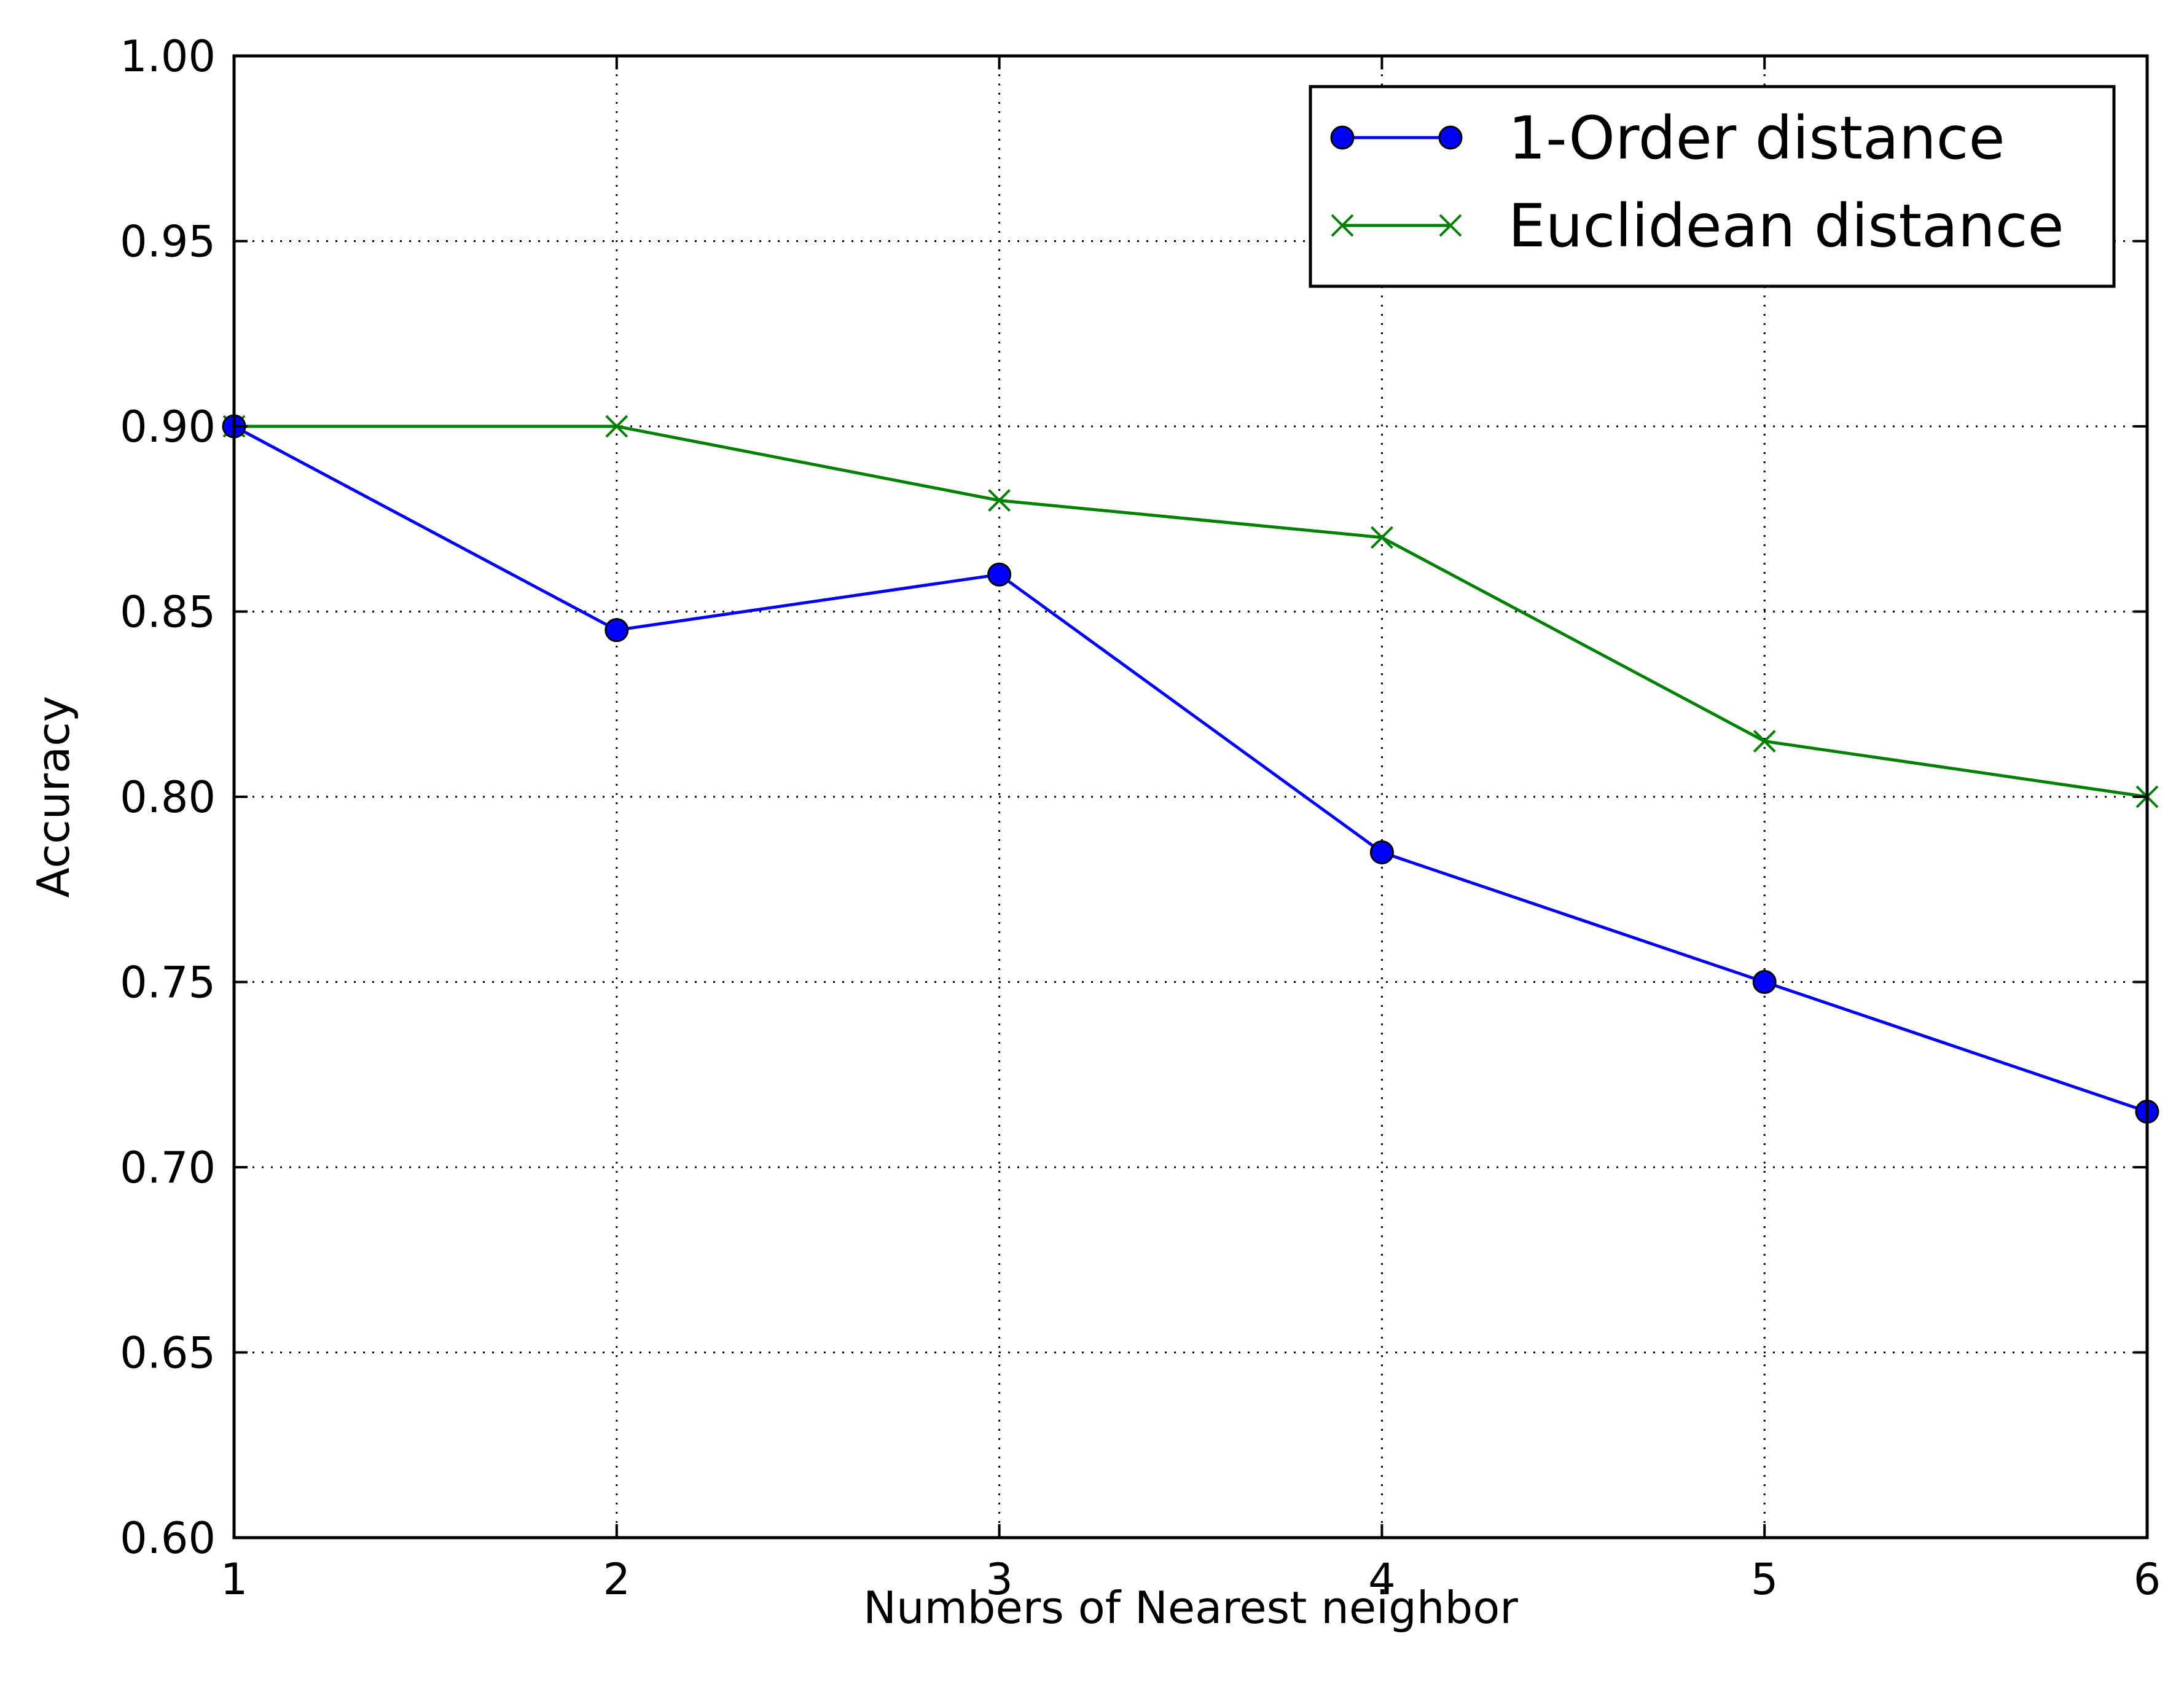  I want to click on legend: 1-Order distance Euclidean distance, so click(1712, 186).